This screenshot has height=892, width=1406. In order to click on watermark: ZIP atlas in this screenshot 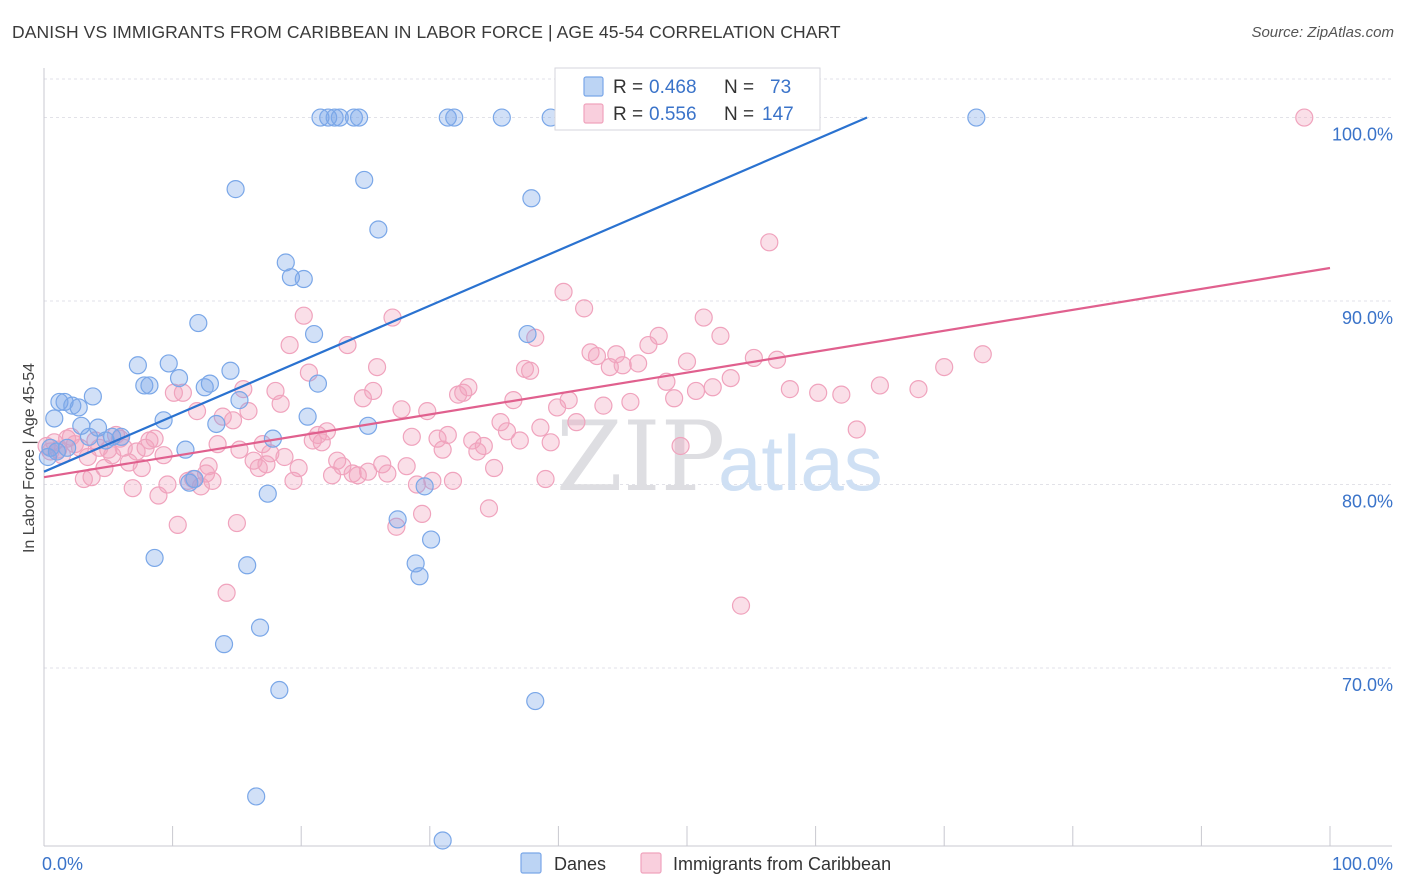, I will do `click(719, 457)`.